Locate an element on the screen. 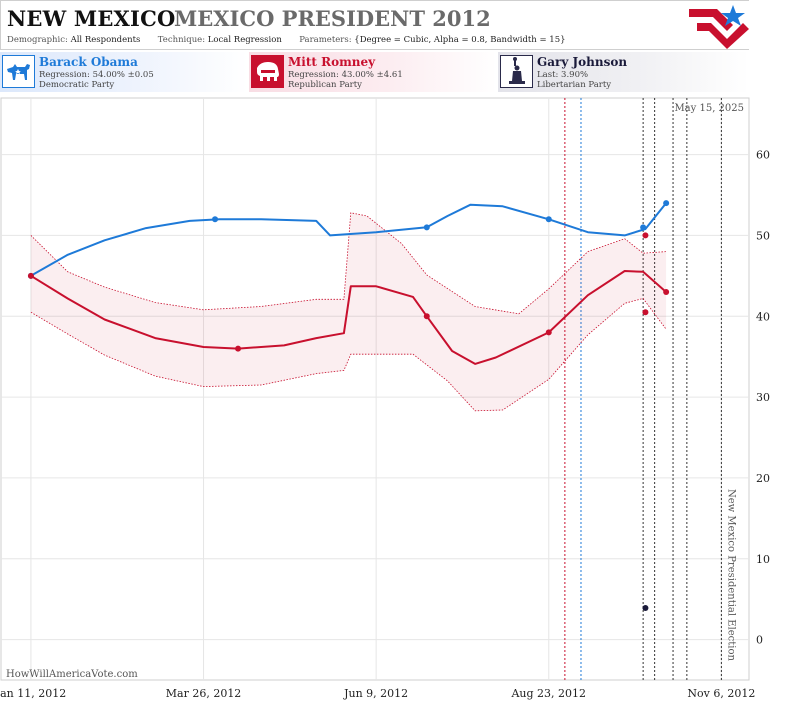  y-tick-label: 10 is located at coordinates (763, 559).